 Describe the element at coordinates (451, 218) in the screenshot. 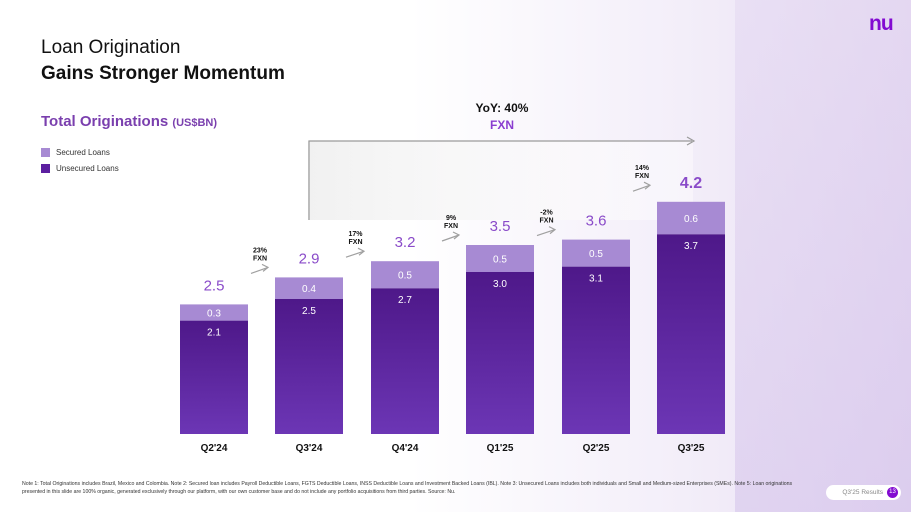

I see `growth-label-pct: 9%` at that location.